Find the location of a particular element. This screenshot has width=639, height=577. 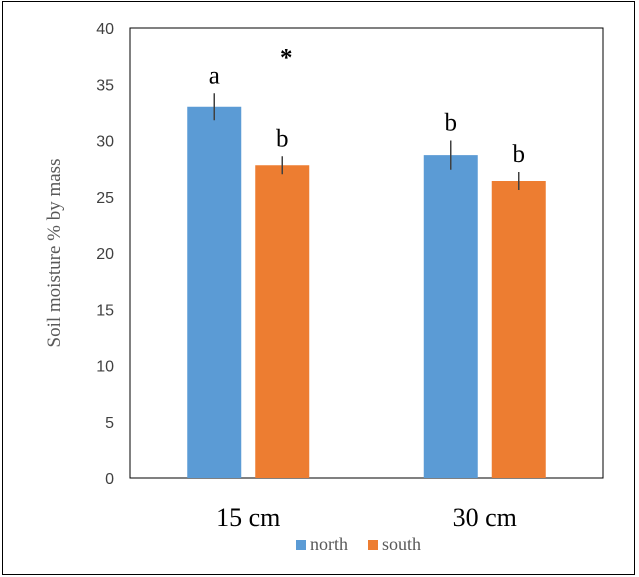

y-tick-label: 35 is located at coordinates (105, 85).